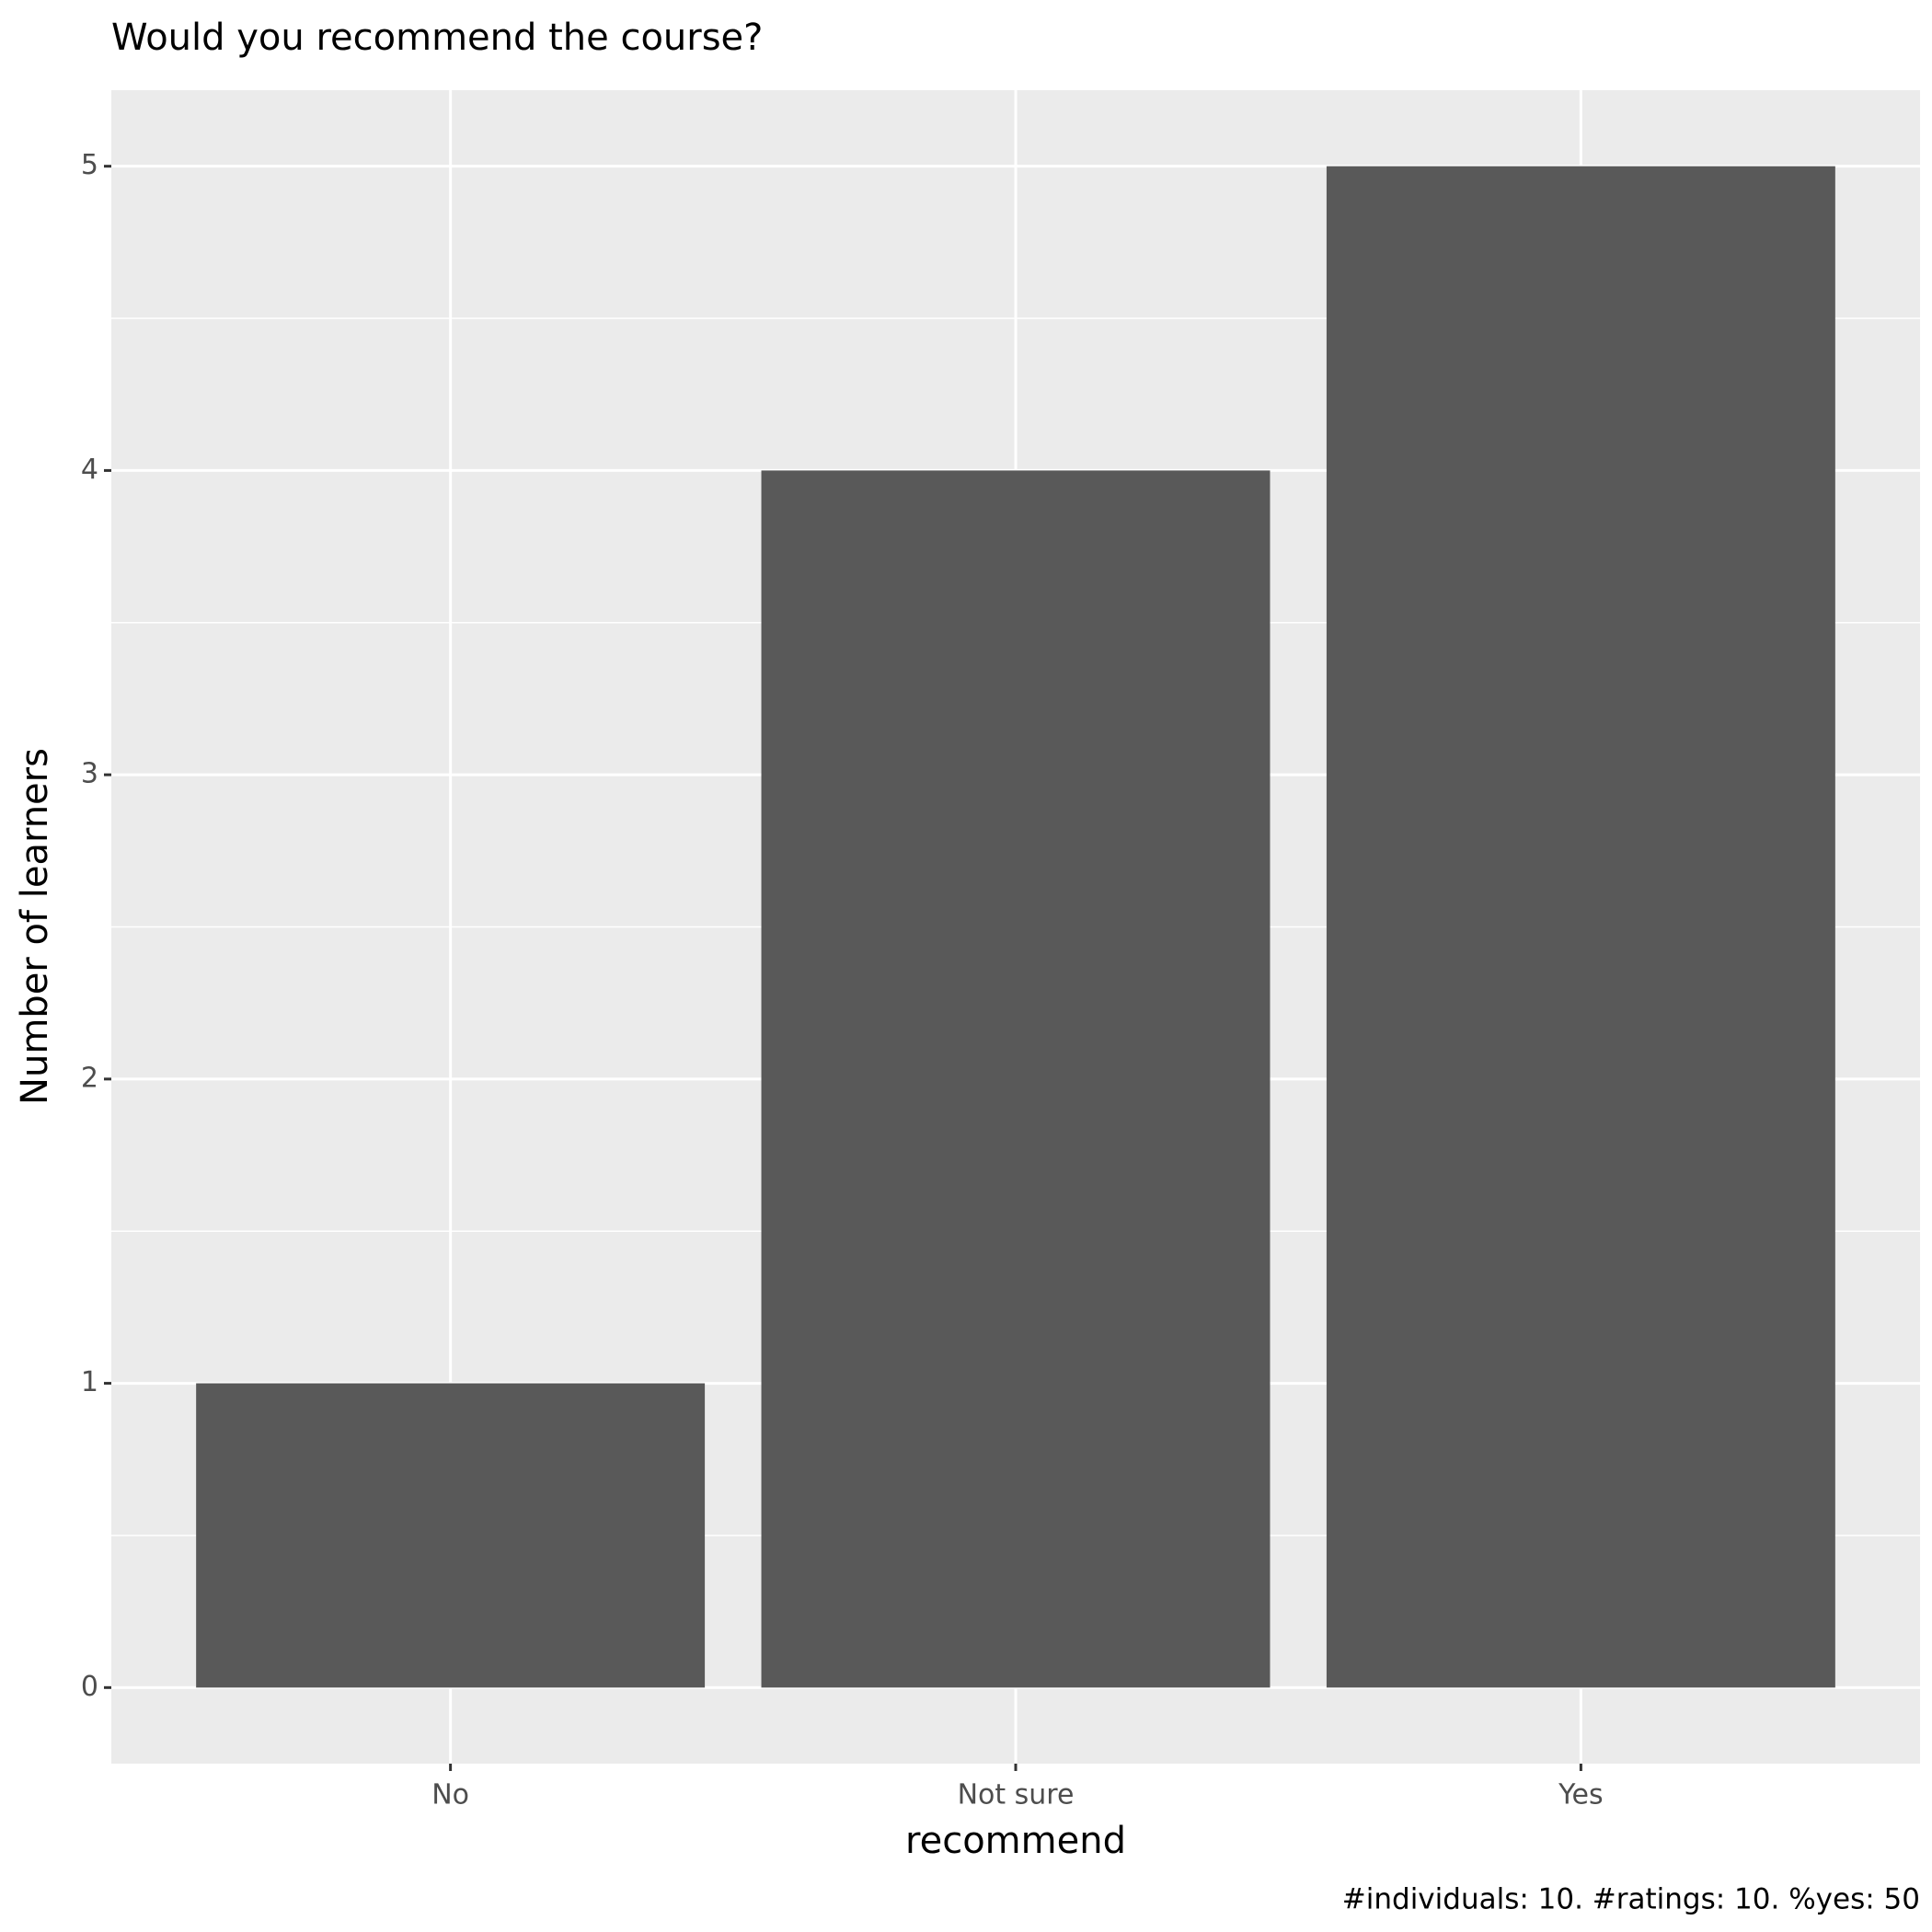  What do you see at coordinates (1631, 1899) in the screenshot?
I see `caption: #individuals: 10. #ratings: 10. %yes: 50` at bounding box center [1631, 1899].